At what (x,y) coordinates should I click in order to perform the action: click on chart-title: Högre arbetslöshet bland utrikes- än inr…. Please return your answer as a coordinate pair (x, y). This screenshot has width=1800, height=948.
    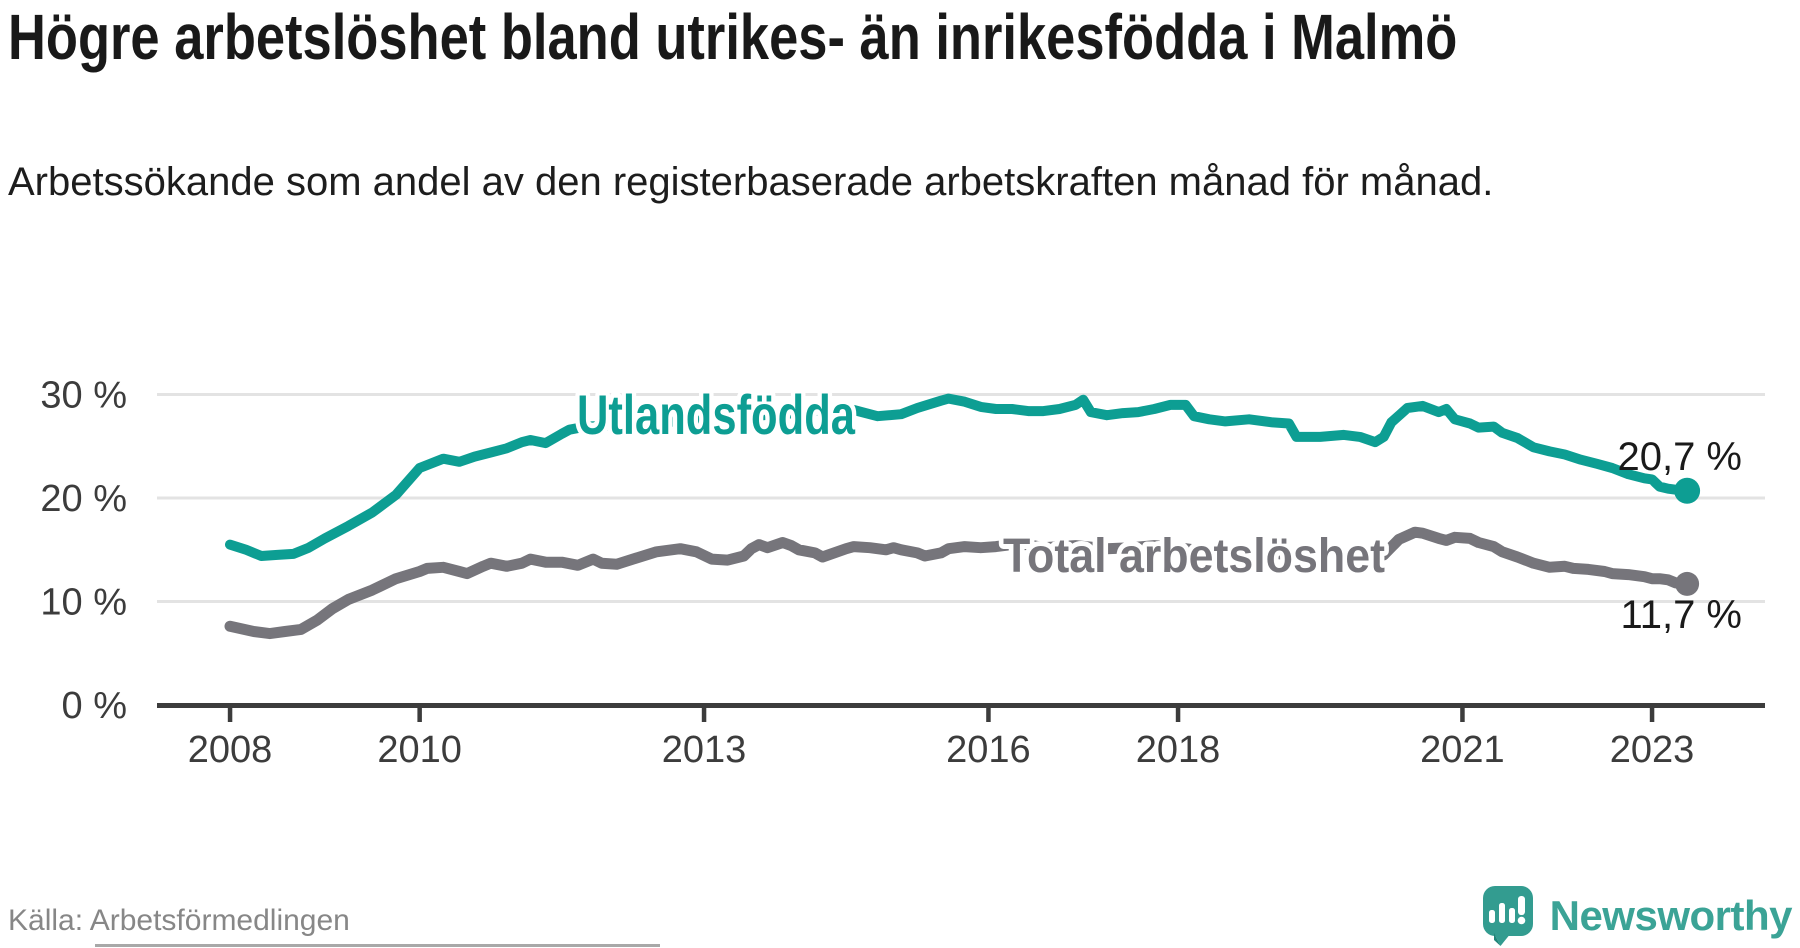
    Looking at the image, I should click on (733, 37).